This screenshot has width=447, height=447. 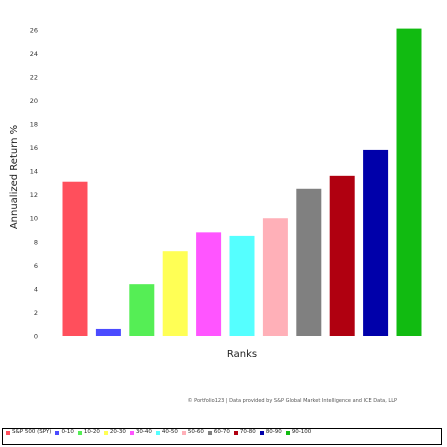 I want to click on x-axis-title: Ranks, so click(x=242, y=354).